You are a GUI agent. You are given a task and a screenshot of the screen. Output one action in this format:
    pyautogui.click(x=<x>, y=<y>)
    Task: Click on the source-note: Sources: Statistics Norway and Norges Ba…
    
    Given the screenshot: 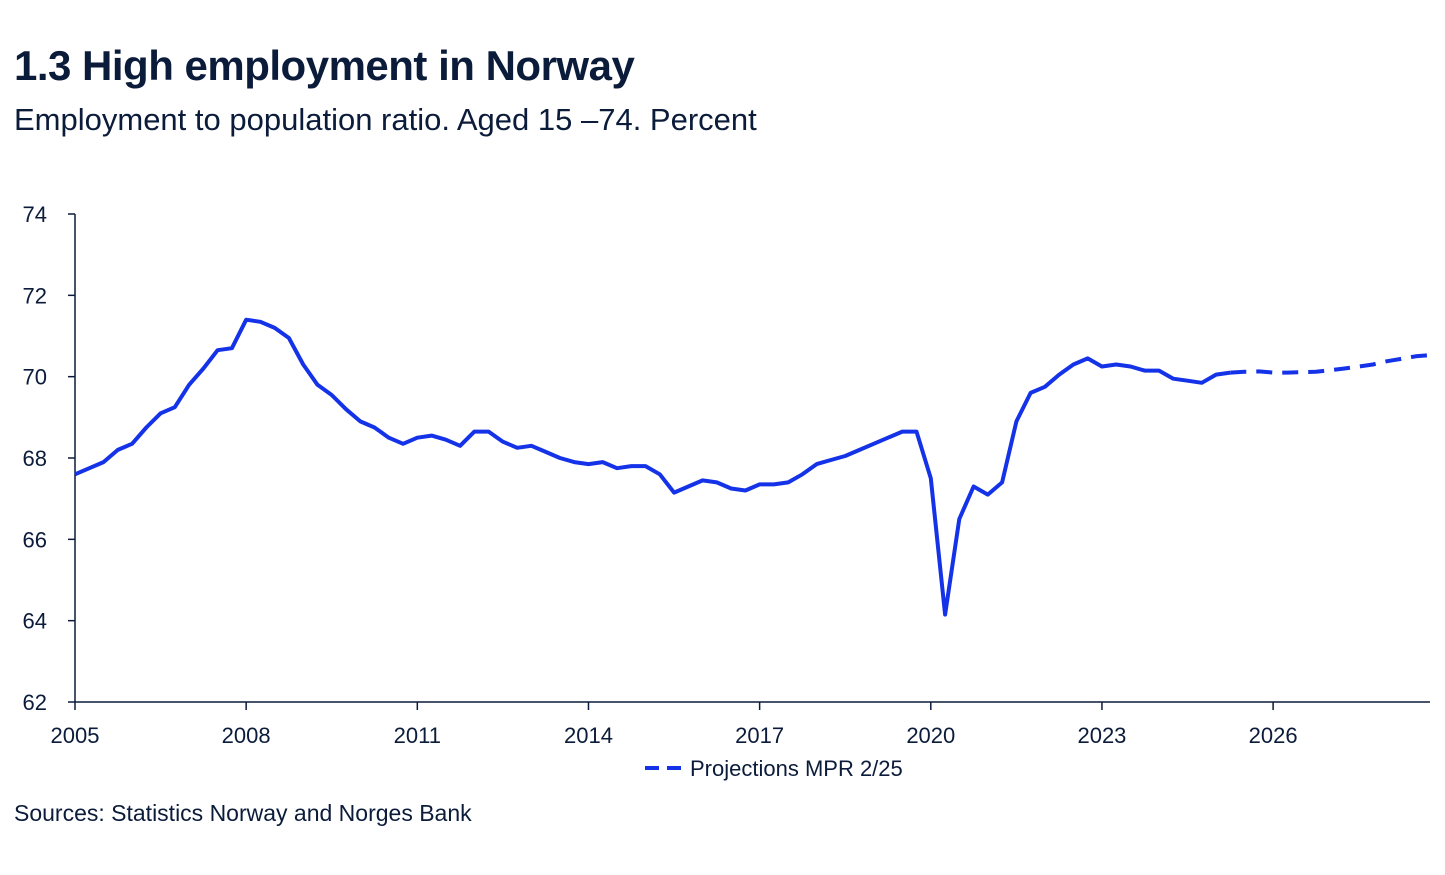 What is the action you would take?
    pyautogui.click(x=243, y=813)
    